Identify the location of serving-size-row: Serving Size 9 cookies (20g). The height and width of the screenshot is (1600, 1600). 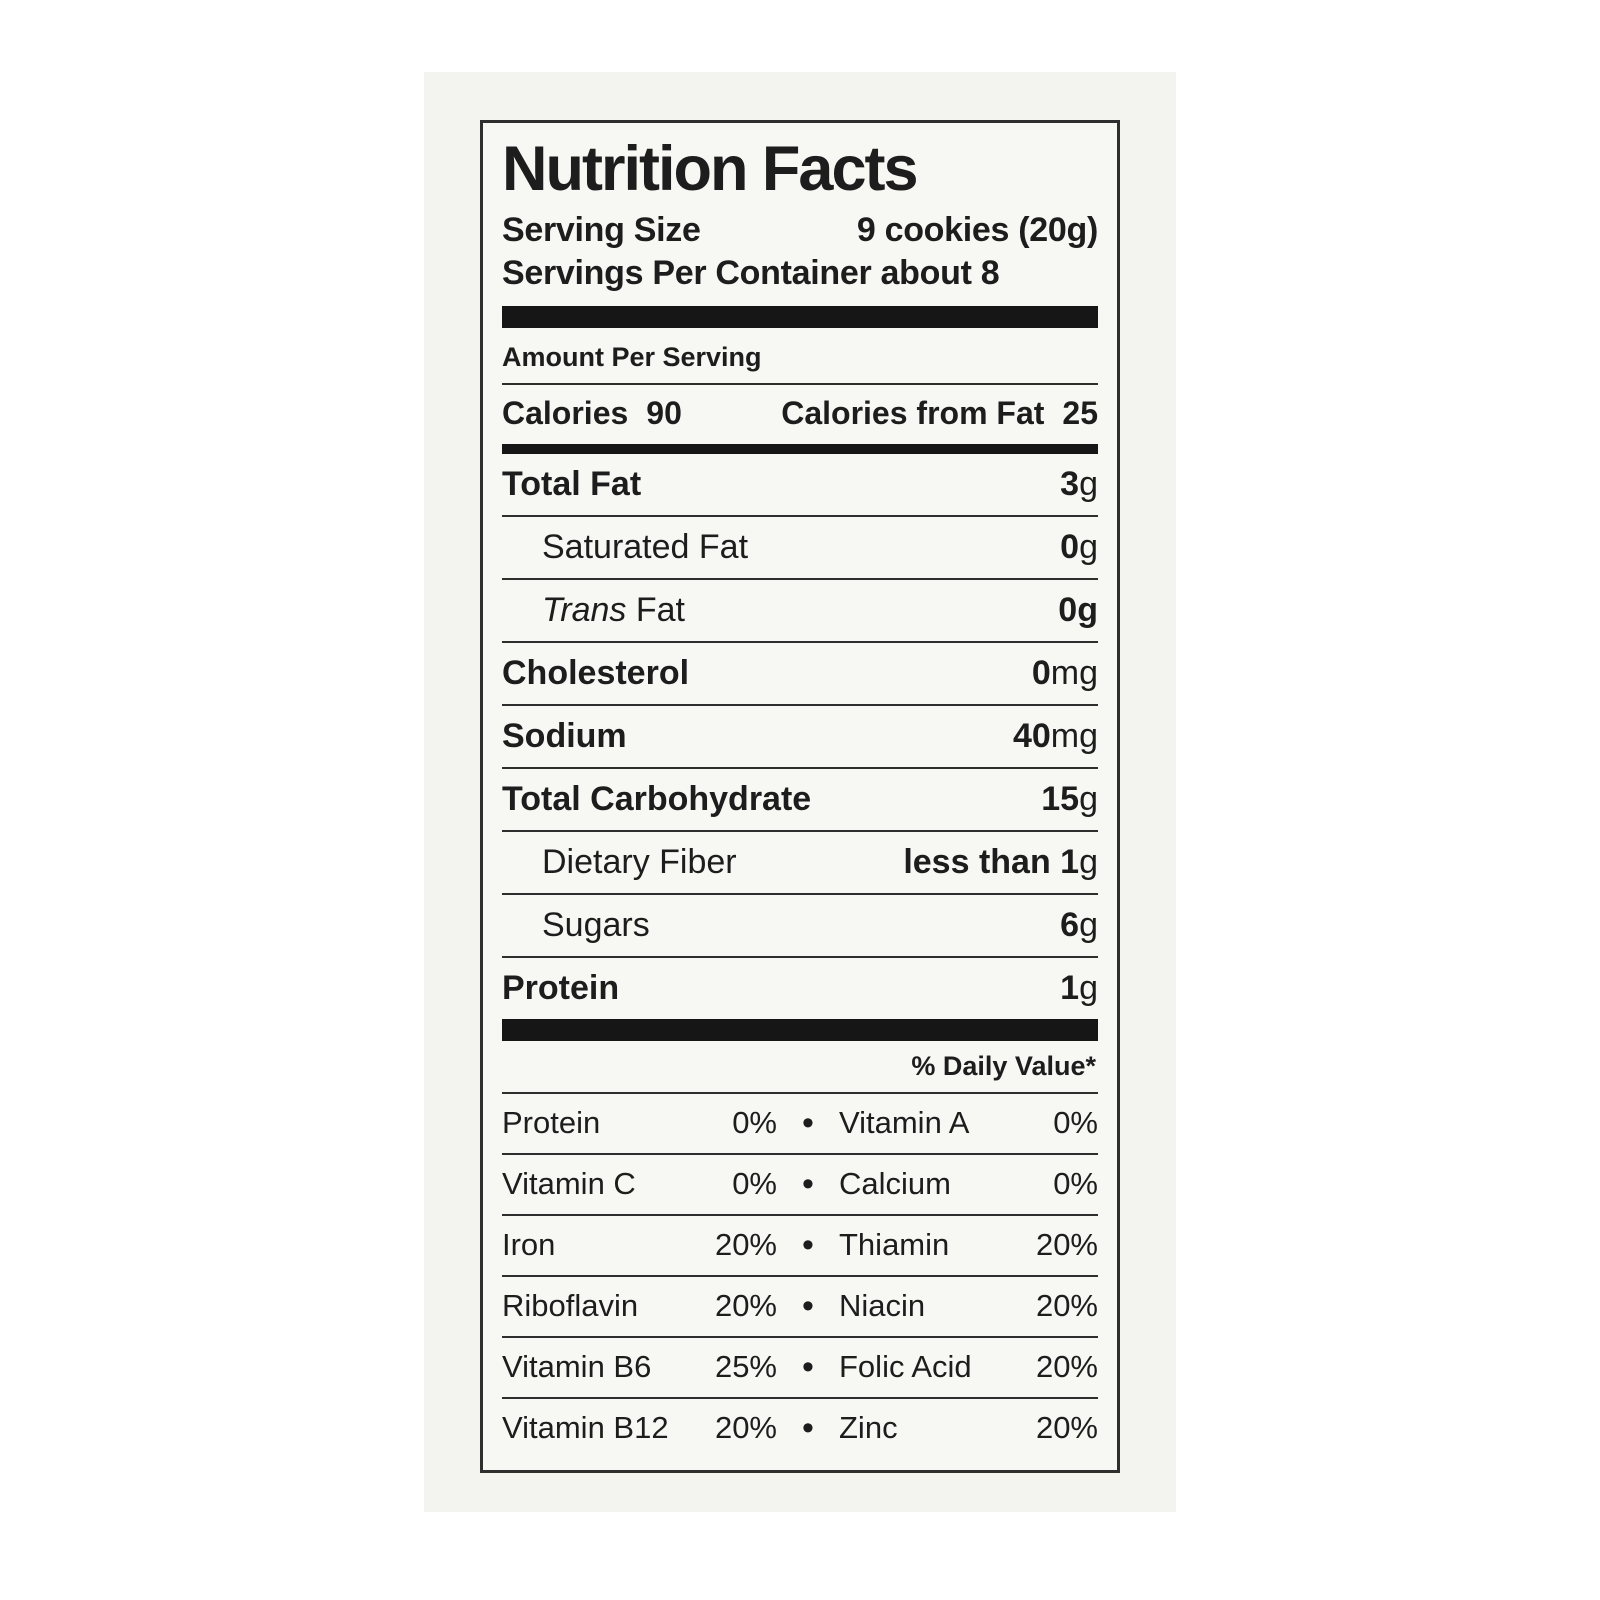
(800, 231).